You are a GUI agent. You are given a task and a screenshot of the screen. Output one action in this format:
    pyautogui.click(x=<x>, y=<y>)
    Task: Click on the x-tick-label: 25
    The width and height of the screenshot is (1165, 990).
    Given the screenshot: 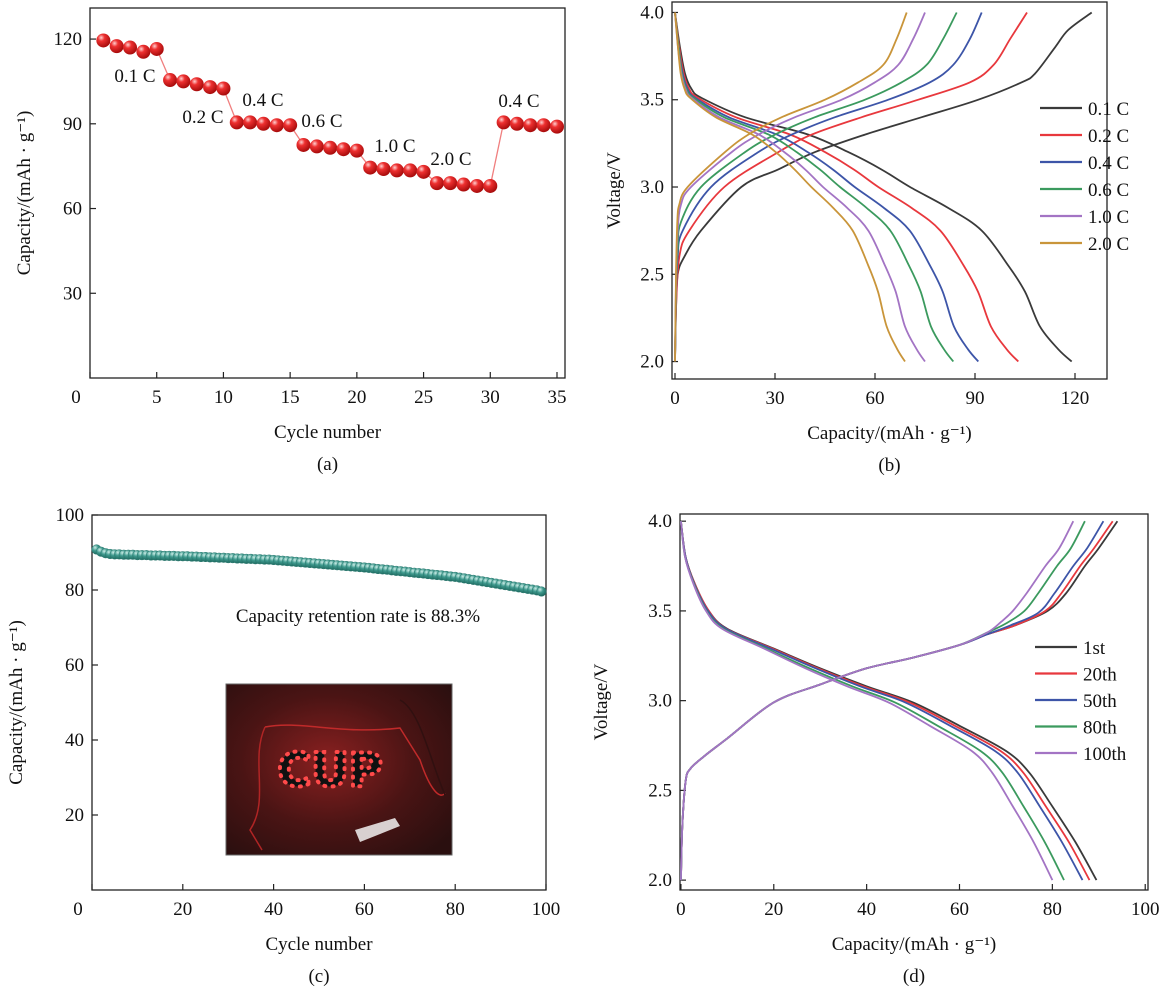 What is the action you would take?
    pyautogui.click(x=423, y=397)
    